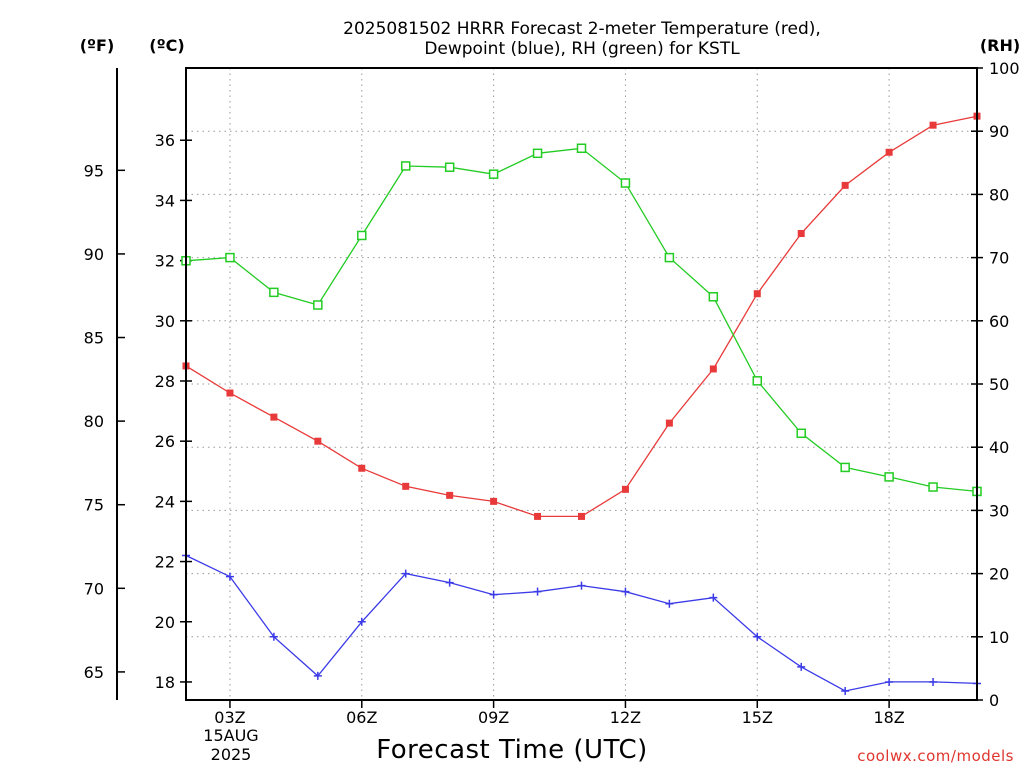 The height and width of the screenshot is (768, 1024). I want to click on rh-tick-label: 40, so click(999, 447).